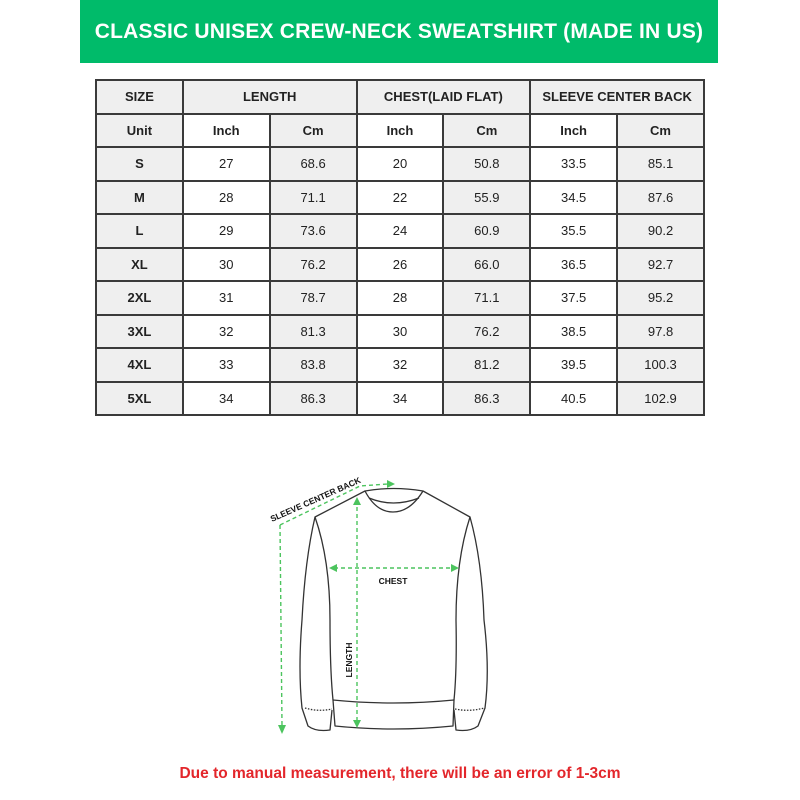 The height and width of the screenshot is (800, 800). Describe the element at coordinates (487, 197) in the screenshot. I see `measurement-cell: 55.9` at that location.